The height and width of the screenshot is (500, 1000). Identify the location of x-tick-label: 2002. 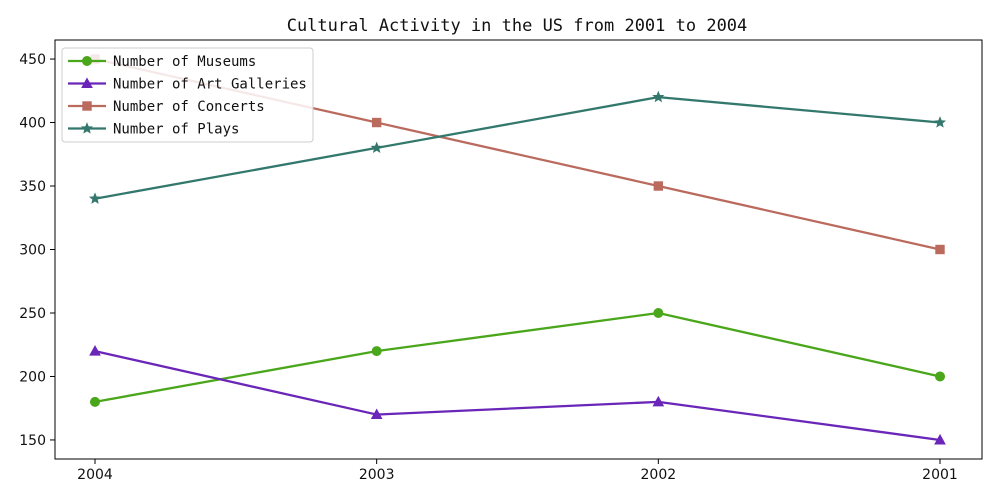
(659, 475).